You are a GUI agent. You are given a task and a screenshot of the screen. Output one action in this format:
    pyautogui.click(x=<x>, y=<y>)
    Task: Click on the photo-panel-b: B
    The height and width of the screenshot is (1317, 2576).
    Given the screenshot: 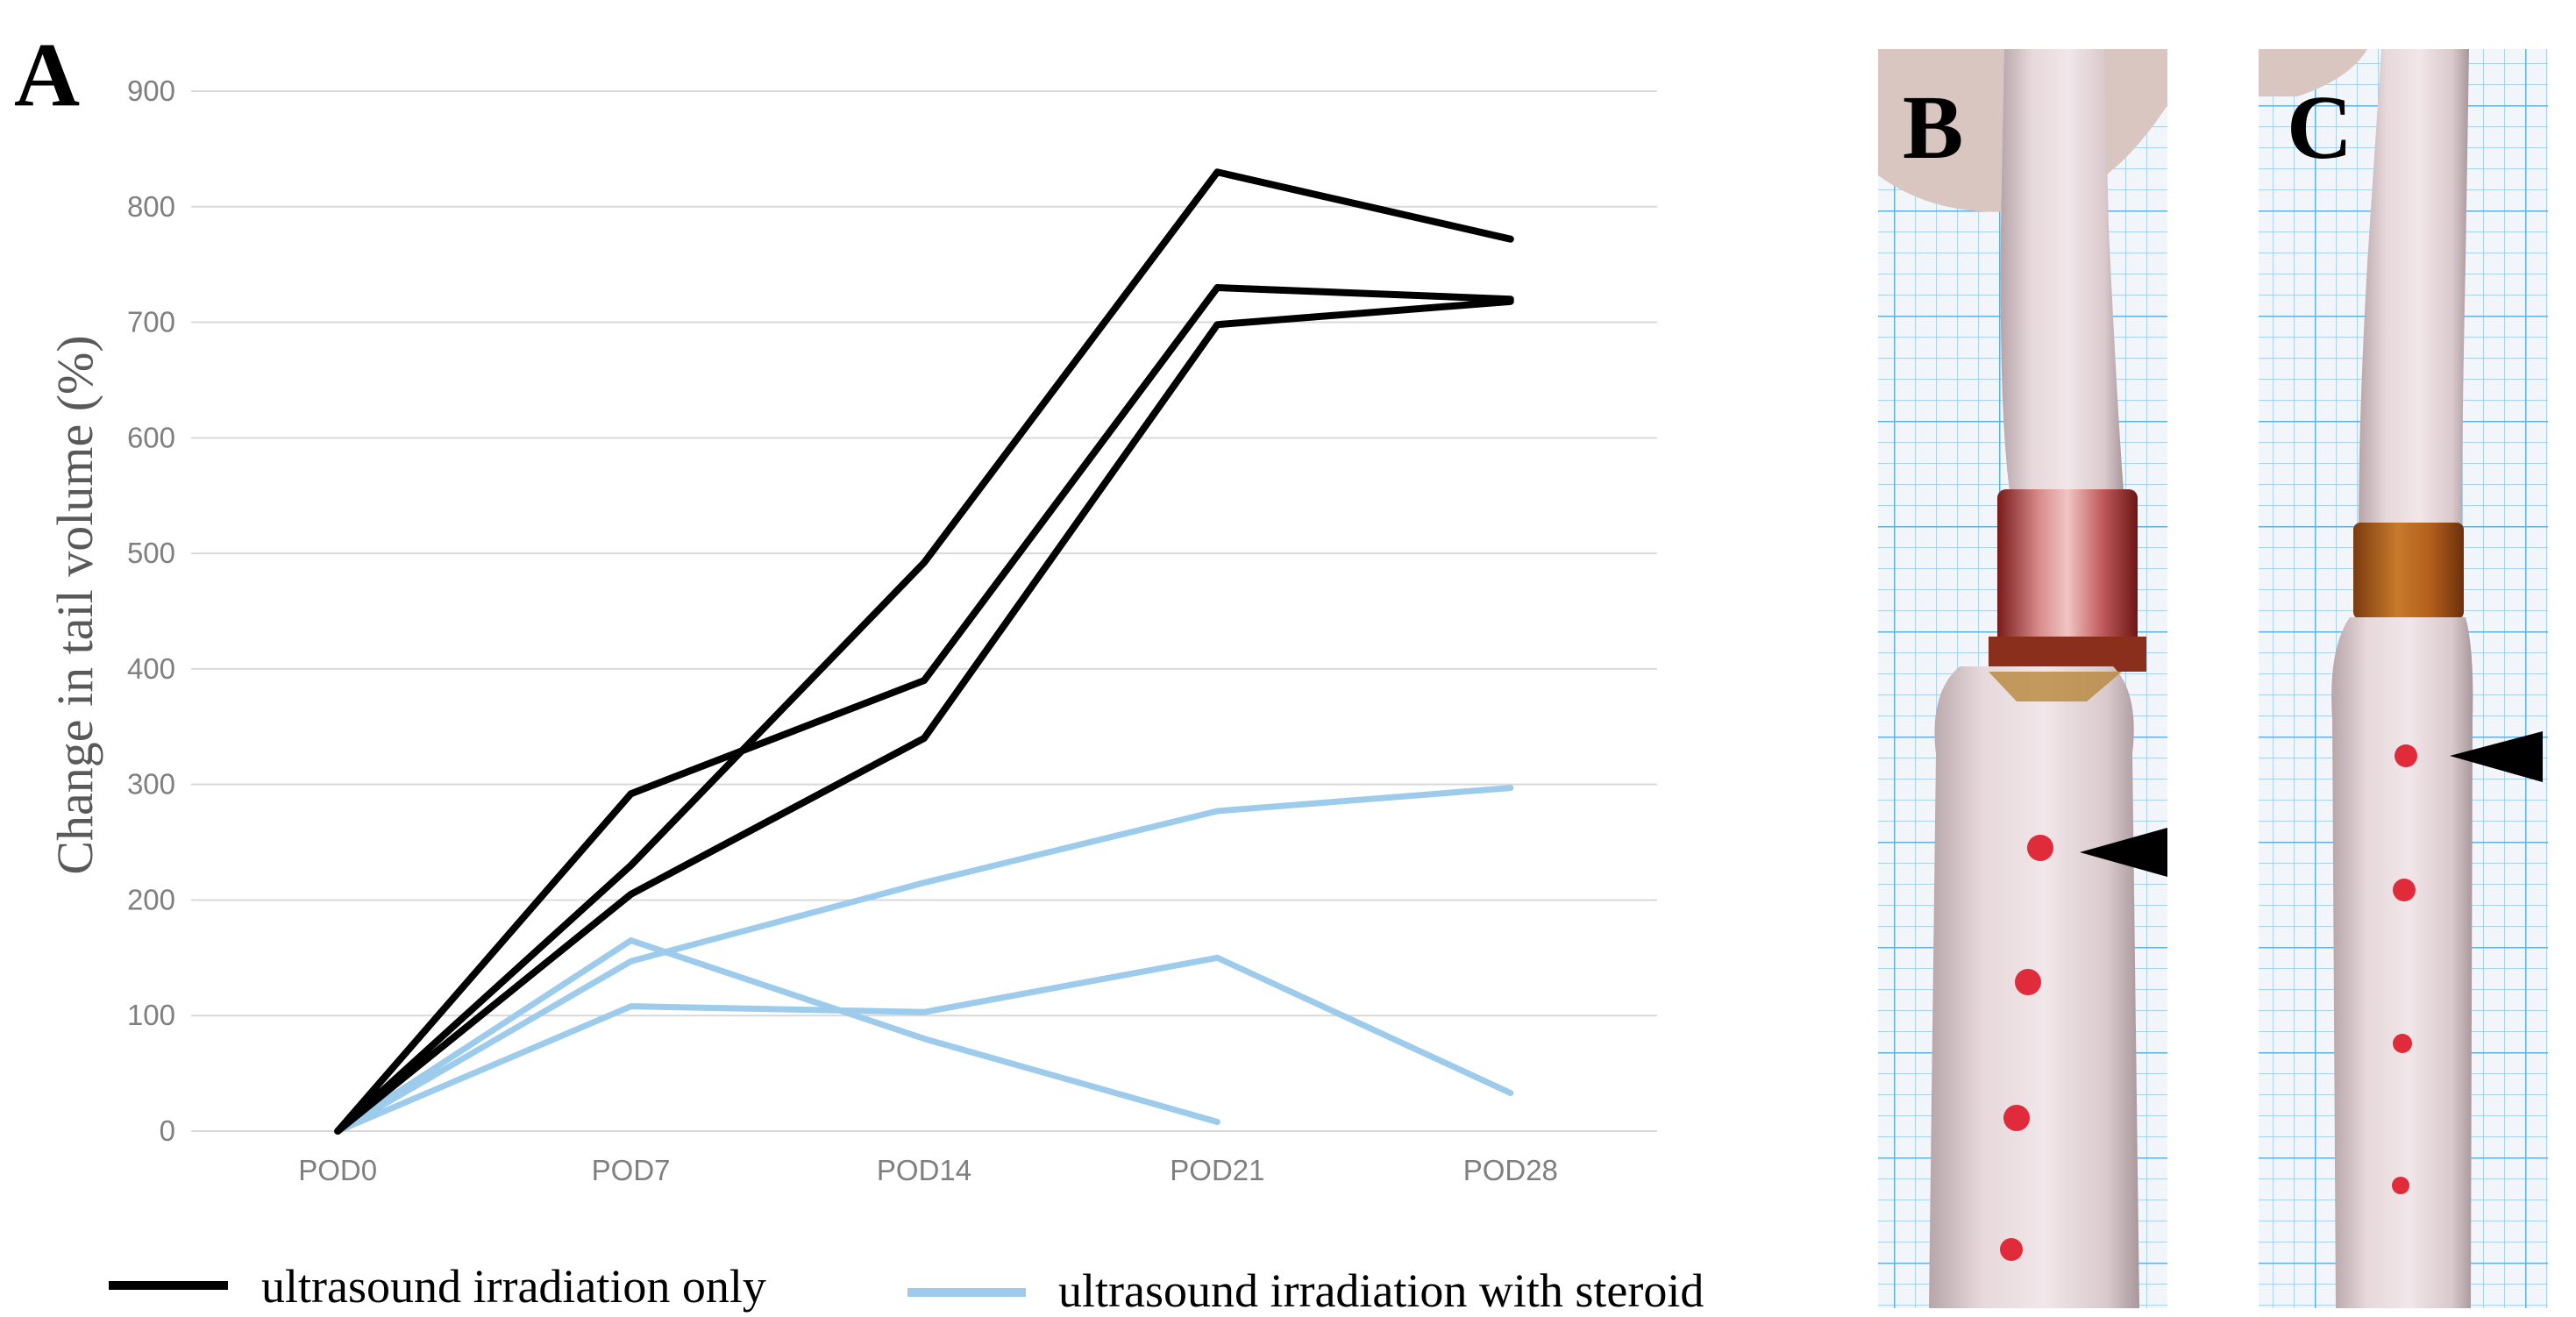 What is the action you would take?
    pyautogui.click(x=2022, y=678)
    